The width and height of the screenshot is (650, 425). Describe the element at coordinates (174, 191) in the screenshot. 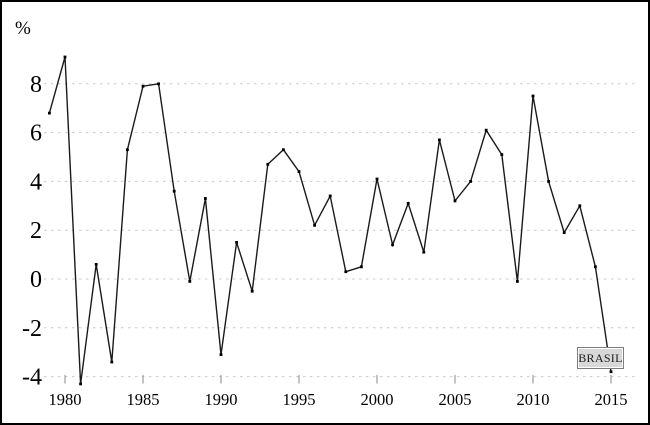

I see `data-point-1987` at that location.